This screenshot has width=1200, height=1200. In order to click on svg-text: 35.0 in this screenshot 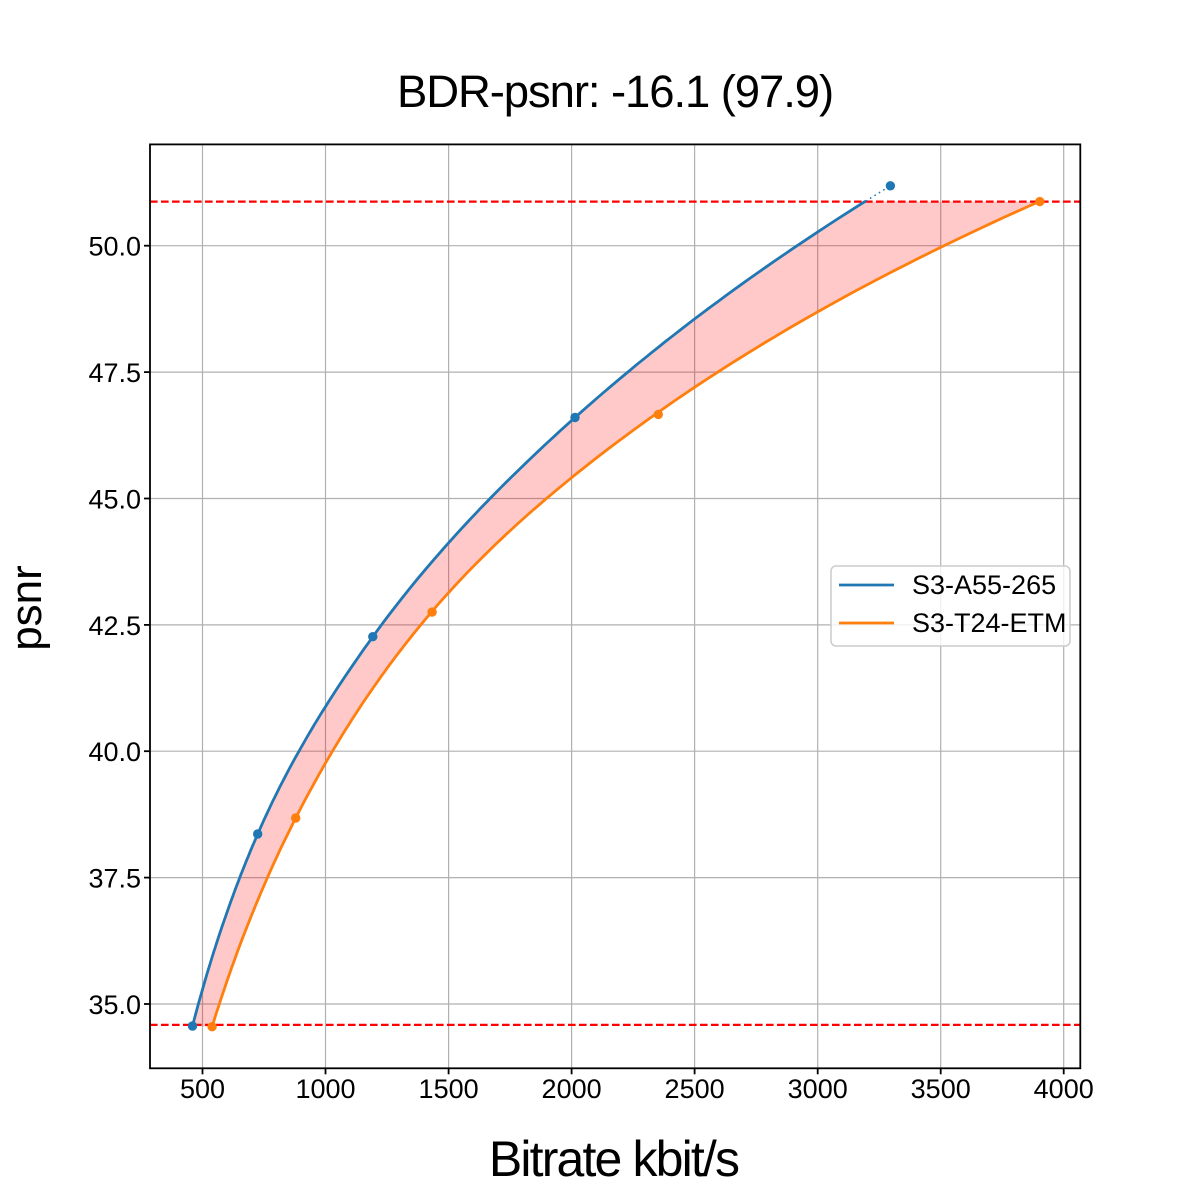, I will do `click(114, 1005)`.